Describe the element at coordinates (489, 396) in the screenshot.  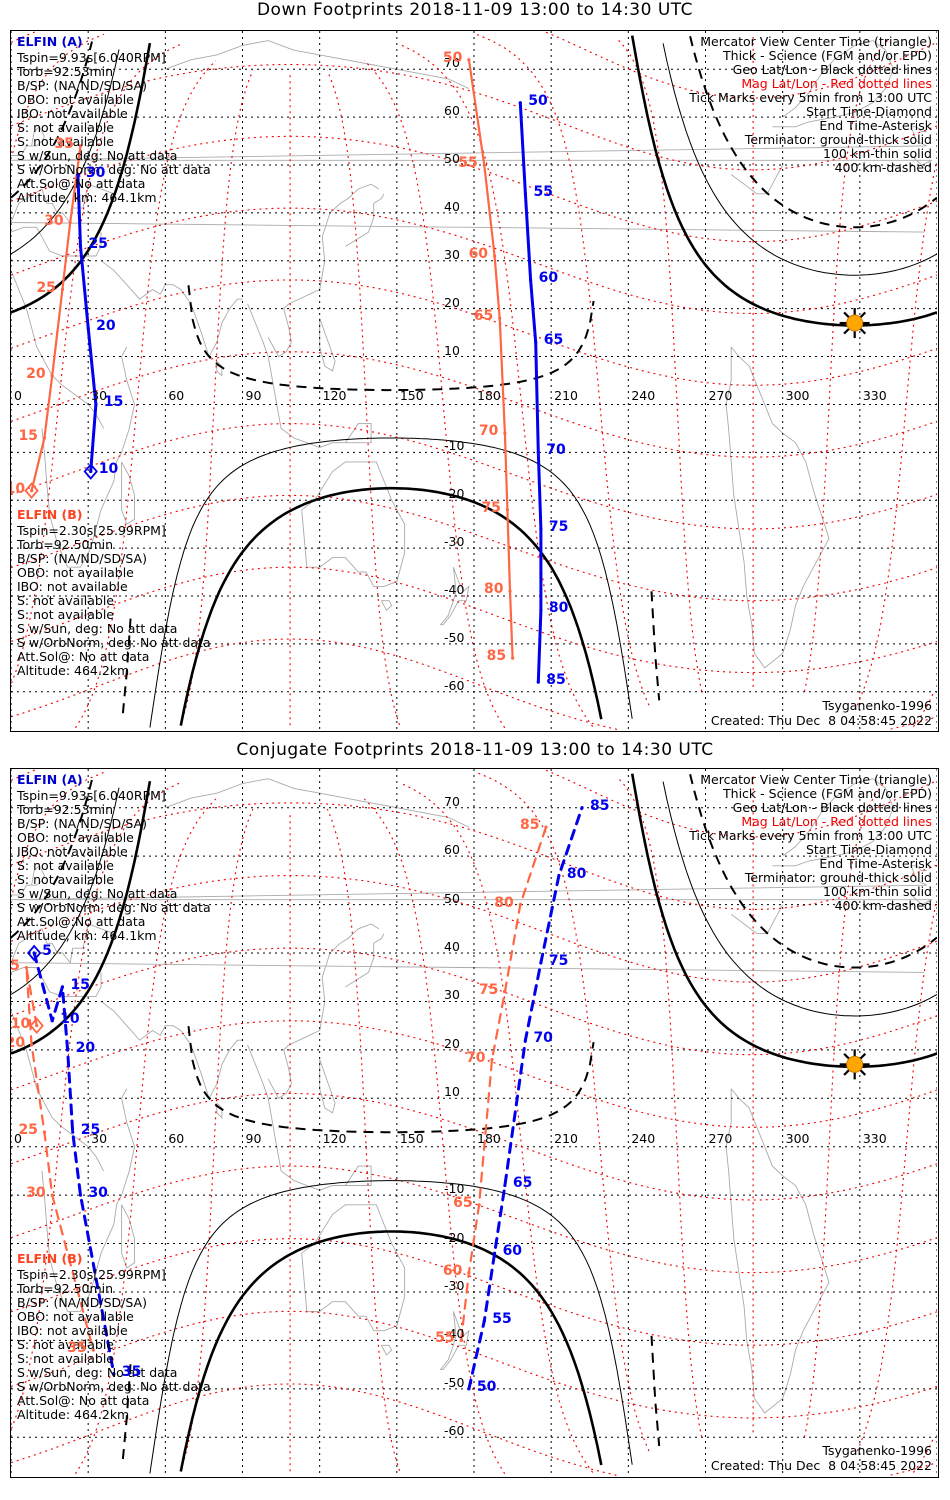
I see `lon-tick-label: 180` at that location.